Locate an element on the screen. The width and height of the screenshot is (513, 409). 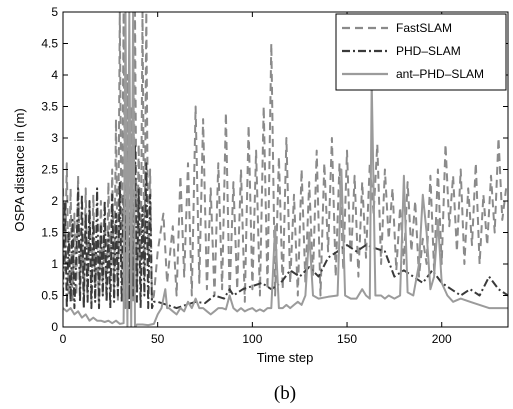
x-tick-label: 0 is located at coordinates (63, 339).